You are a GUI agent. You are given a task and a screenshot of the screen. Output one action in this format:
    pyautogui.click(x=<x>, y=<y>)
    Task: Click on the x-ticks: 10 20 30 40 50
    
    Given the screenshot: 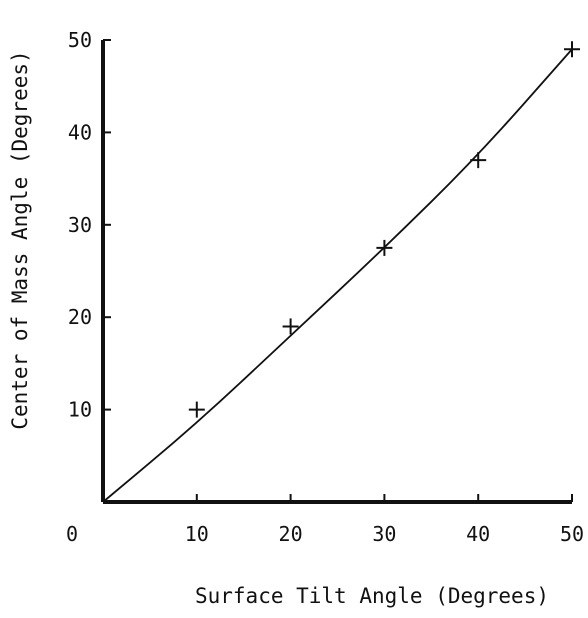 What is the action you would take?
    pyautogui.click(x=384, y=520)
    